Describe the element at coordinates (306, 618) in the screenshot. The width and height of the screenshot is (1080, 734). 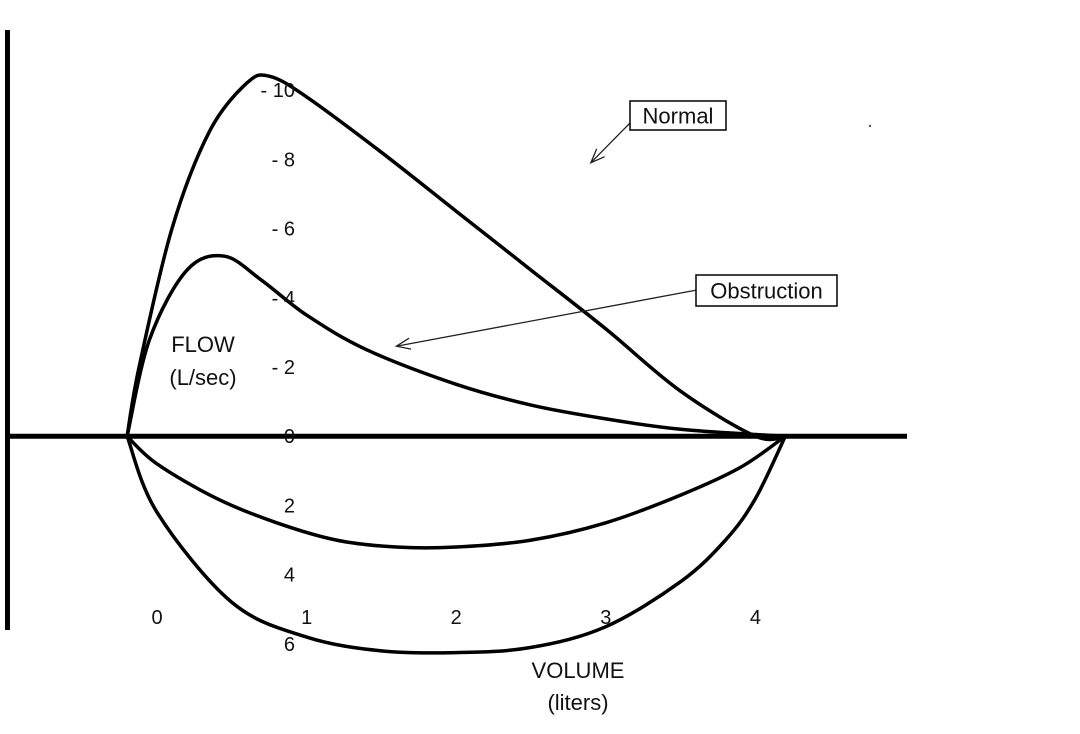
I see `x-tick-label: 1` at that location.